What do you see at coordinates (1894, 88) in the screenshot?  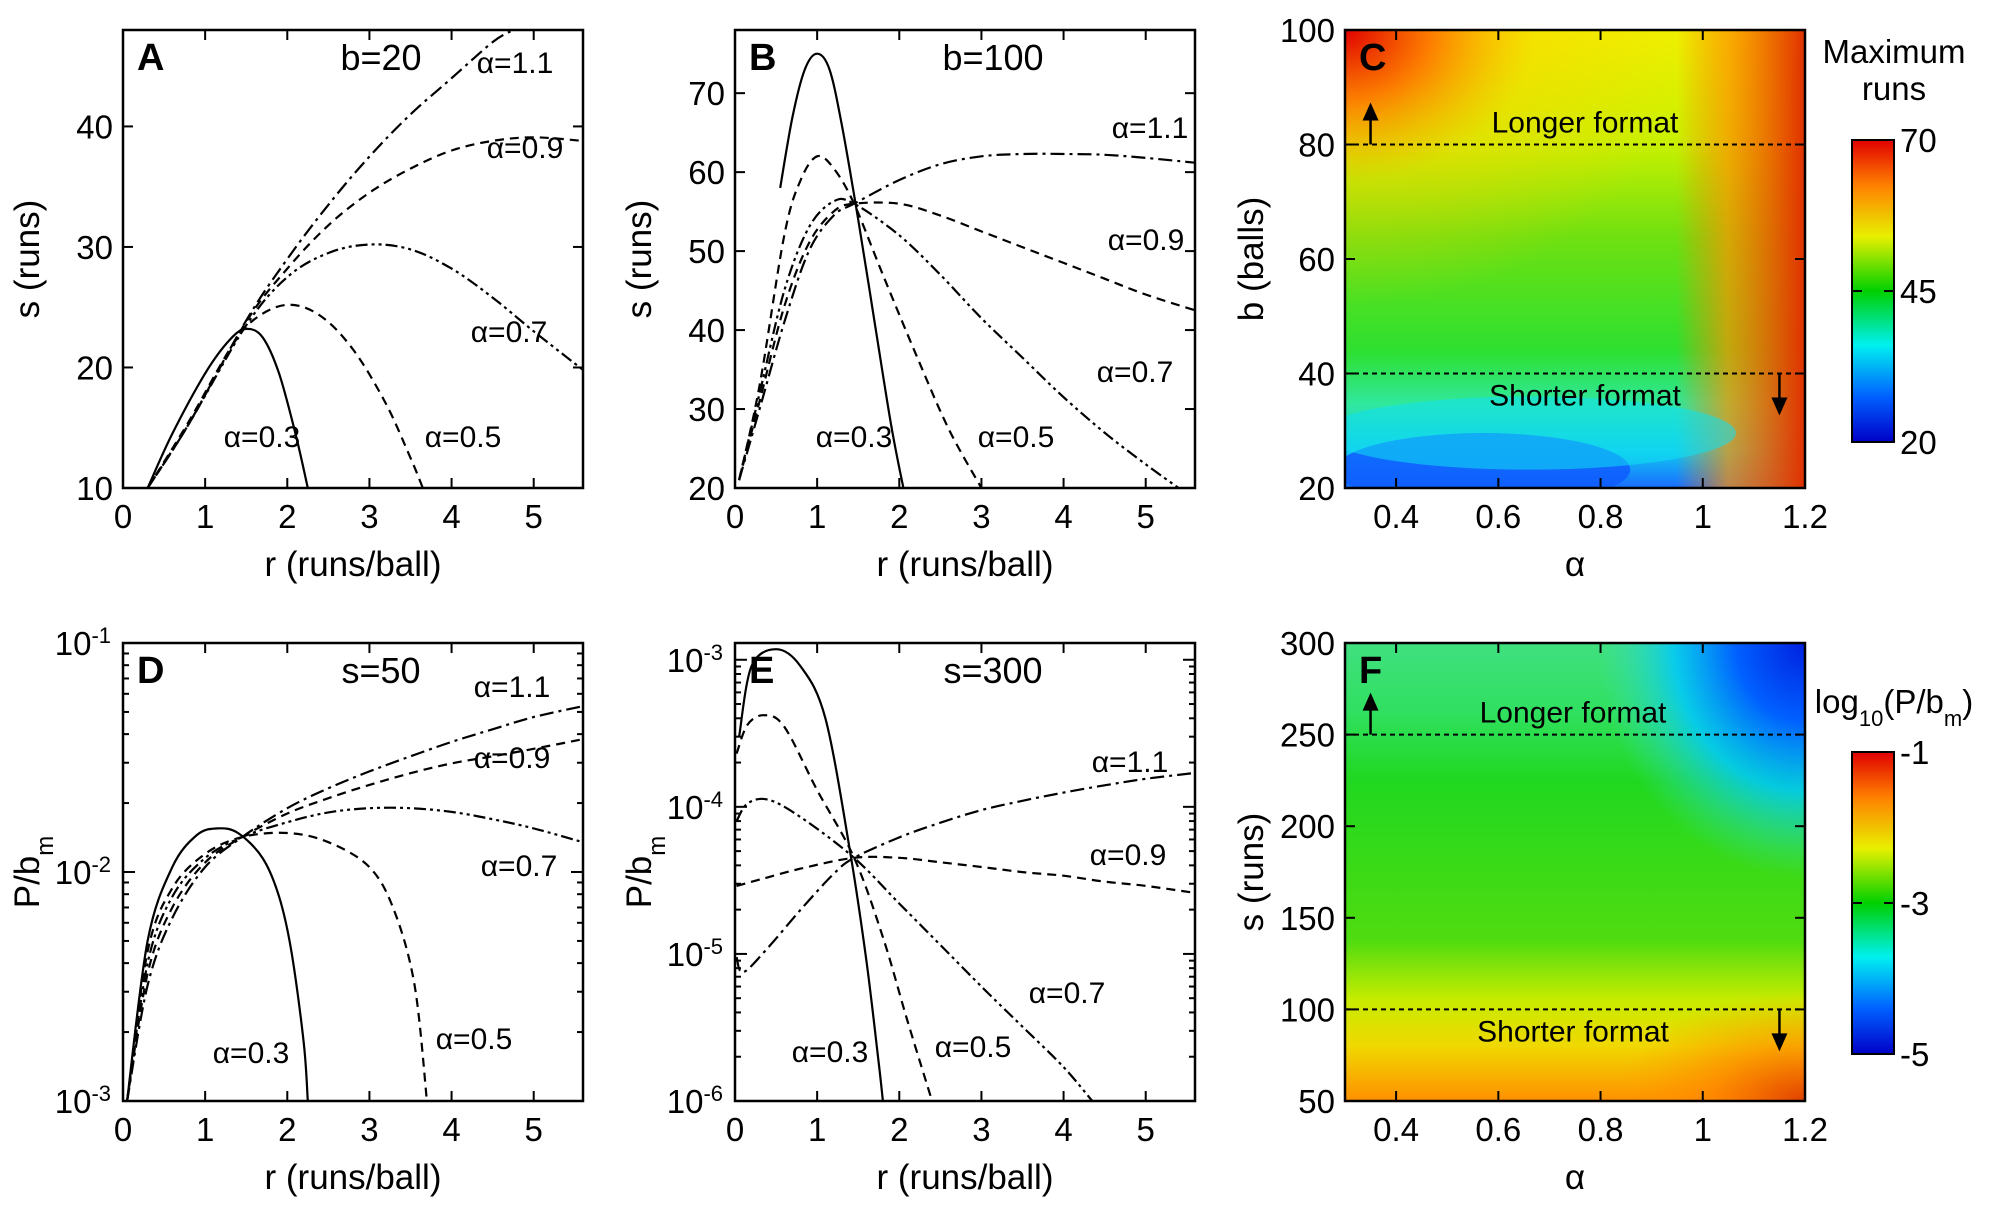 I see `colorbar-title: runs` at bounding box center [1894, 88].